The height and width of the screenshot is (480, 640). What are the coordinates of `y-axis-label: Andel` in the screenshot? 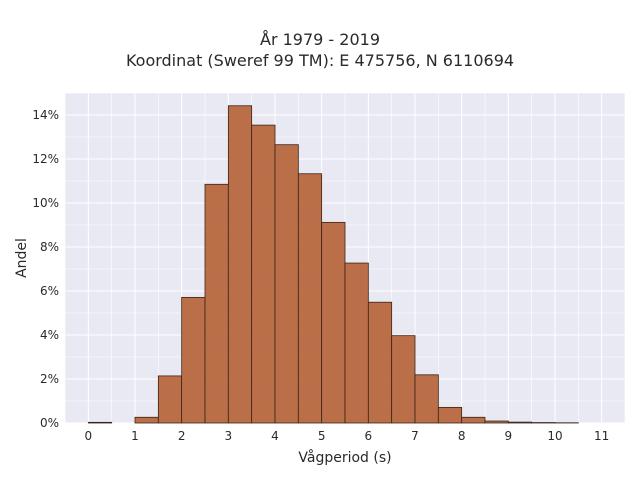 It's located at (22, 258).